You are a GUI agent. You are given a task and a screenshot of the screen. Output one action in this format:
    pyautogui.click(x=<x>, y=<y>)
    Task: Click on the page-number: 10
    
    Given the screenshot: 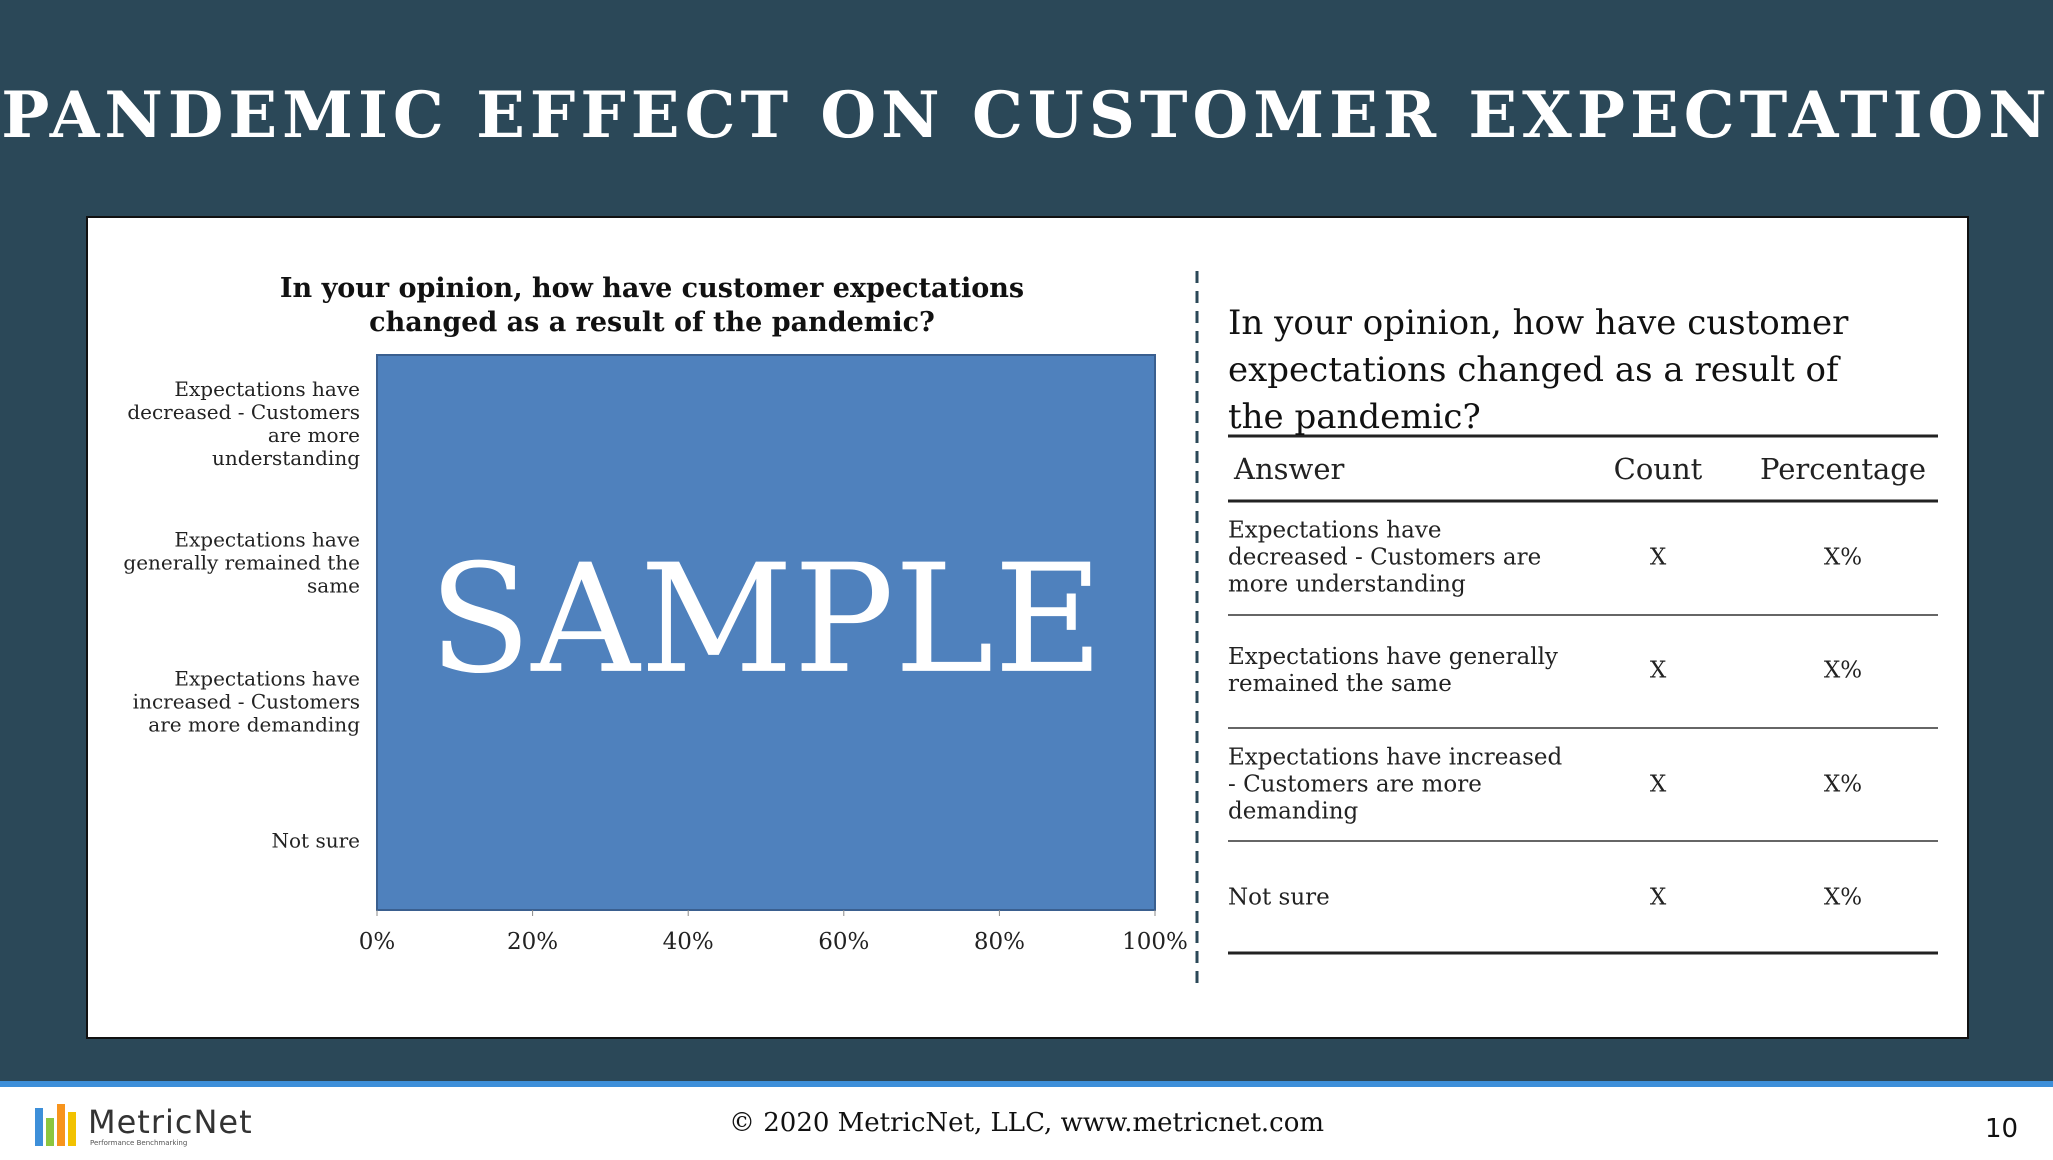 What is the action you would take?
    pyautogui.click(x=2002, y=1129)
    